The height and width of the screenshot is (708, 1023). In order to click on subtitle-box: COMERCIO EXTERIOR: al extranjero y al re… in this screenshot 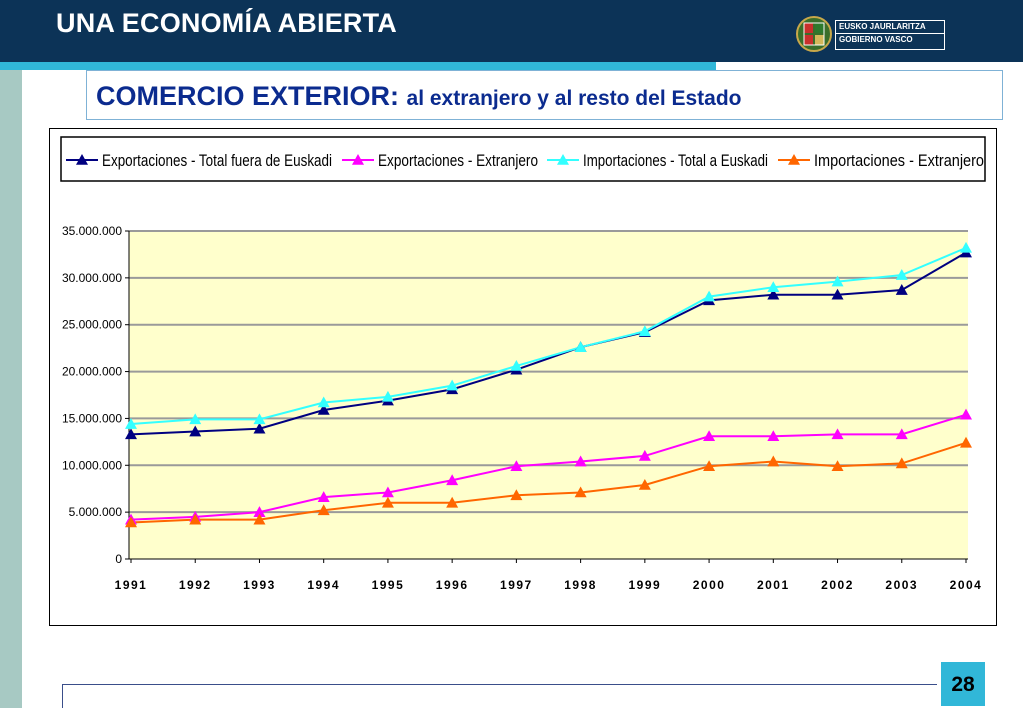, I will do `click(544, 95)`.